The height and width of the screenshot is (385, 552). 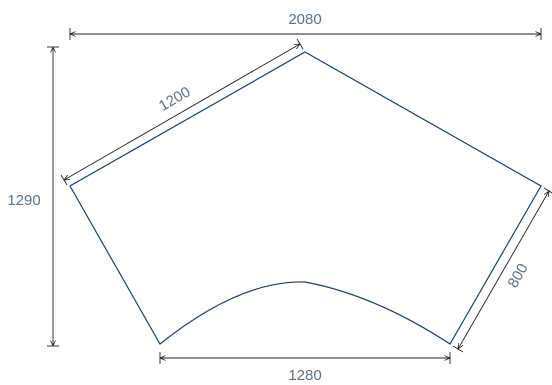 What do you see at coordinates (547, 190) in the screenshot?
I see `dimension-tick-right-edge-a` at bounding box center [547, 190].